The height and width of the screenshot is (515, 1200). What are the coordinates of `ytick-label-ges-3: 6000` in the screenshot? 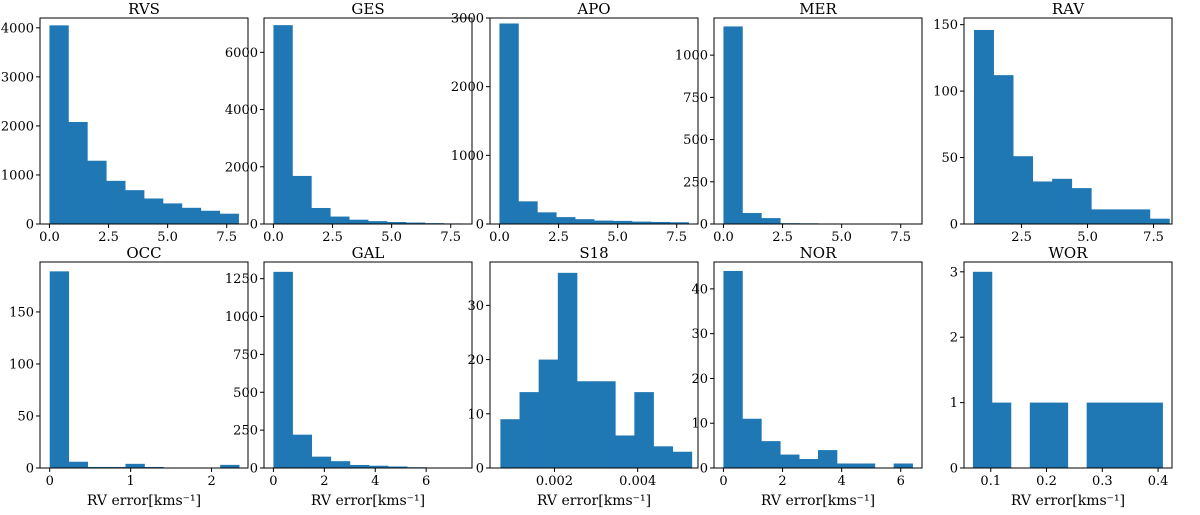 It's located at (241, 53).